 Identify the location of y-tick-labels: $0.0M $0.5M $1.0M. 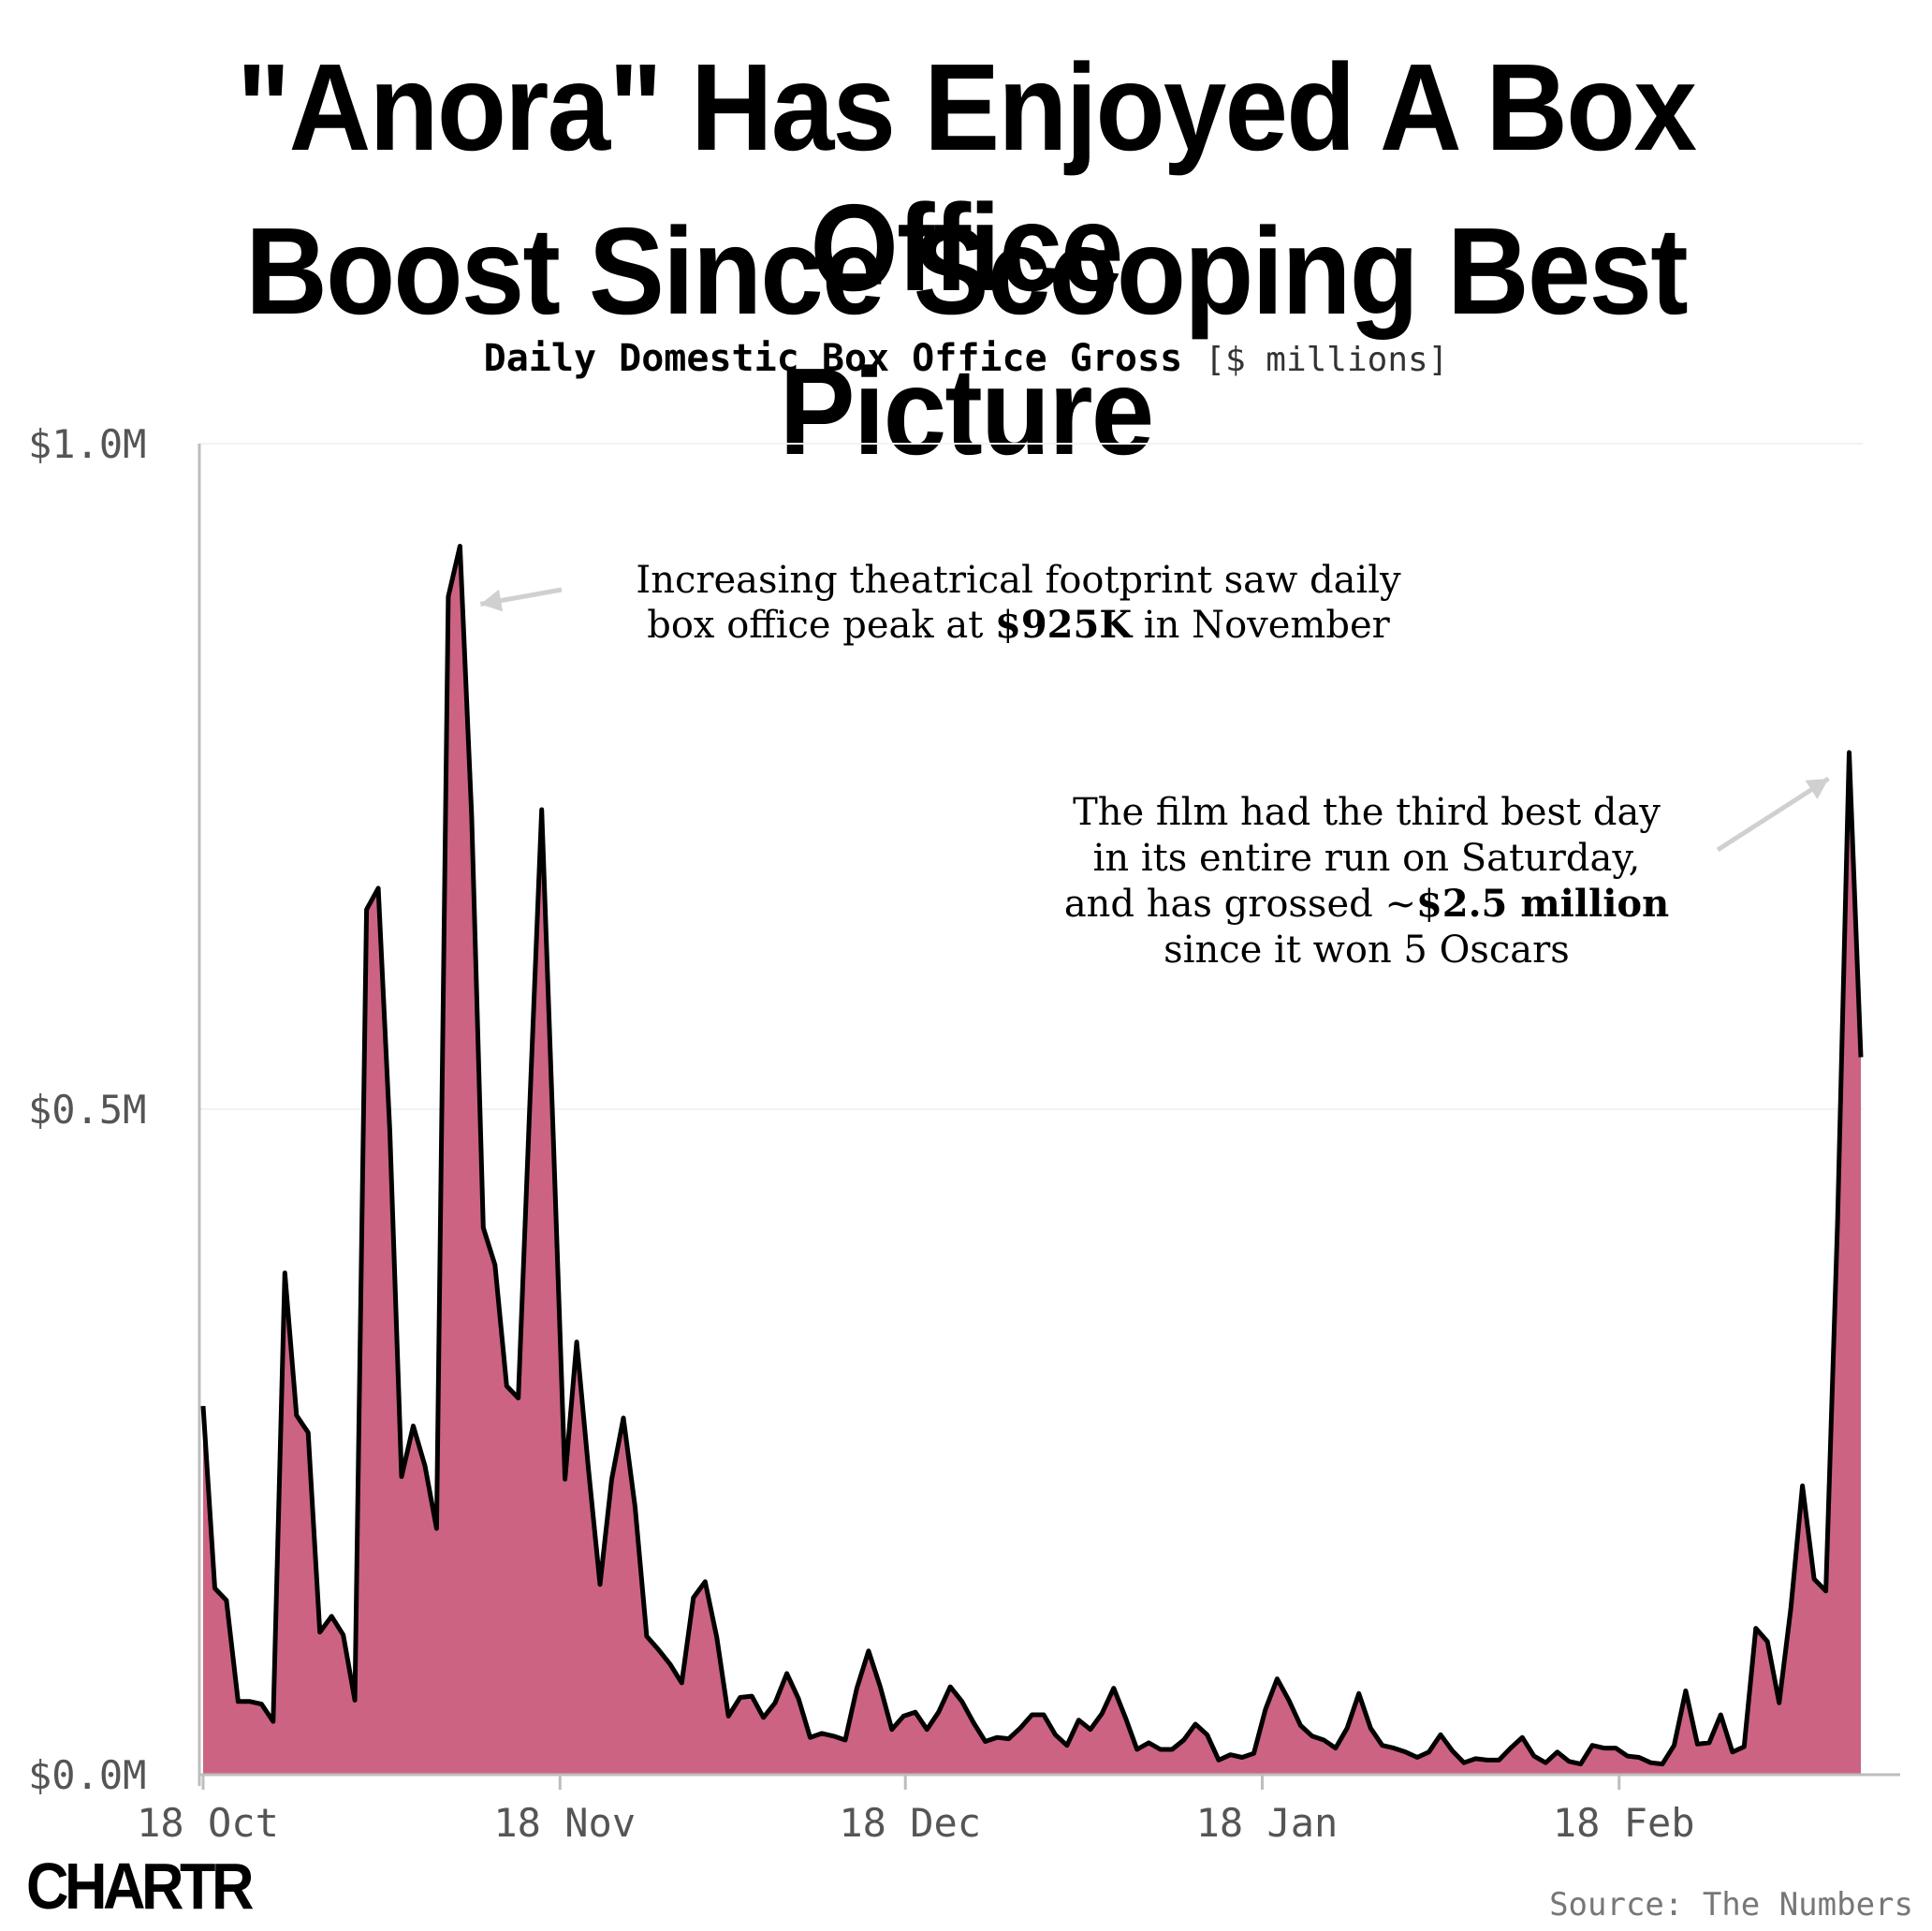
(87, 1109).